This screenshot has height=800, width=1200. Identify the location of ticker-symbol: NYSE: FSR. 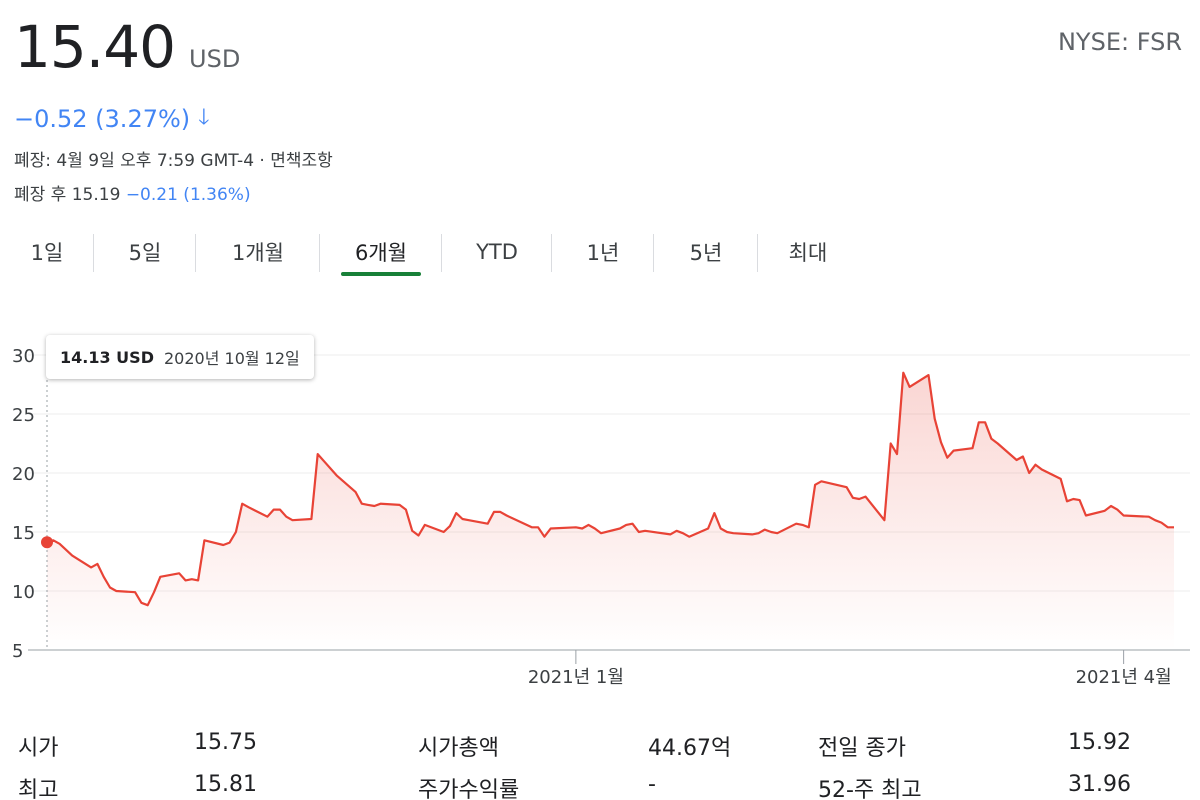
(1119, 42).